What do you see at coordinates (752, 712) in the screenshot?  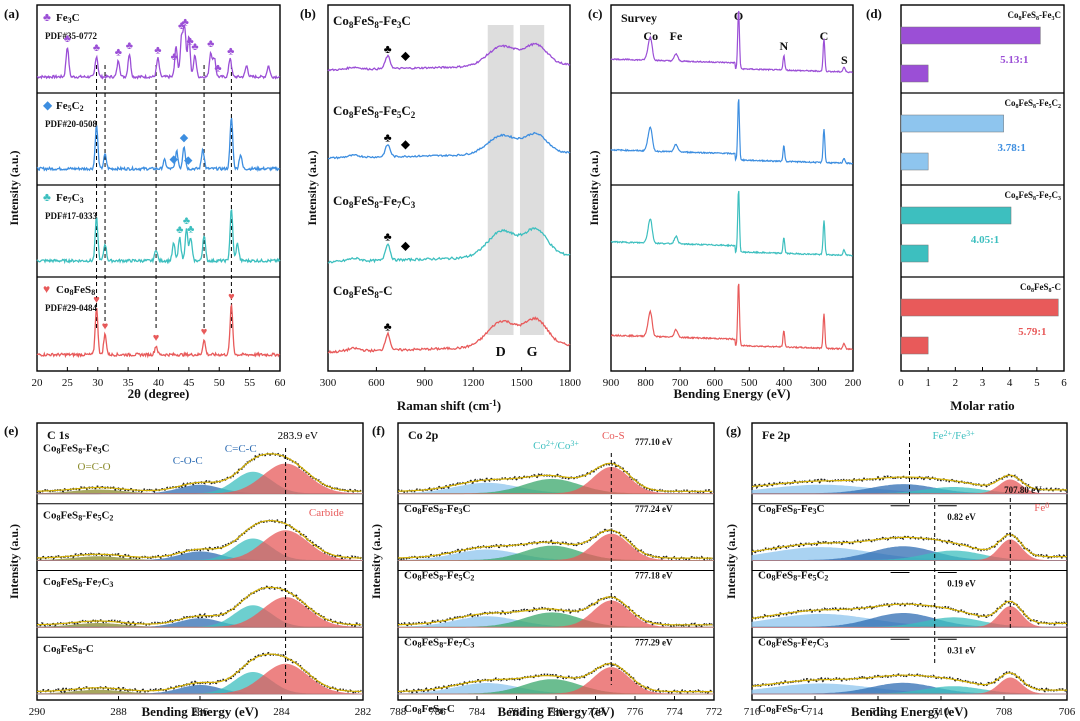 I see `xps-g-tick-label: 716` at bounding box center [752, 712].